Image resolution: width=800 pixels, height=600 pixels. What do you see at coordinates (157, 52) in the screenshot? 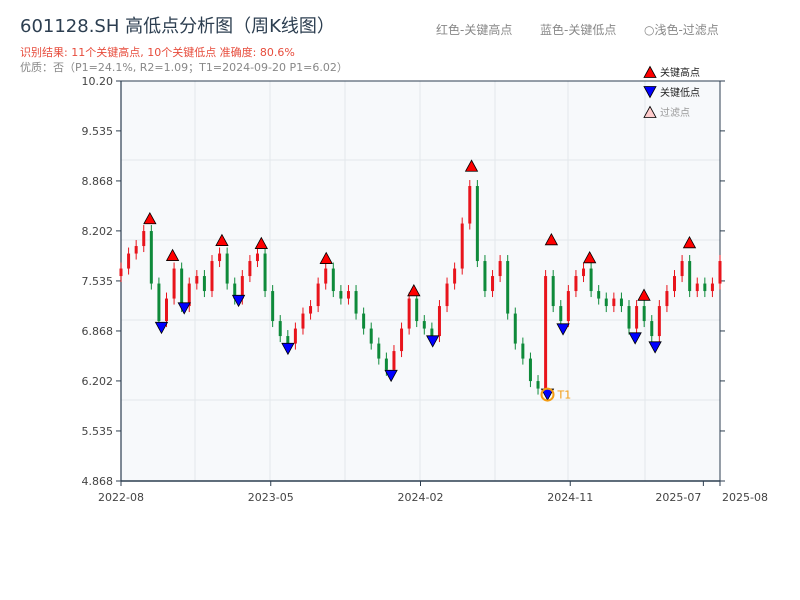
I see `result-summary: 识别结果: 11个关键高点, 10个关键低点 准确度: 80.6%` at bounding box center [157, 52].